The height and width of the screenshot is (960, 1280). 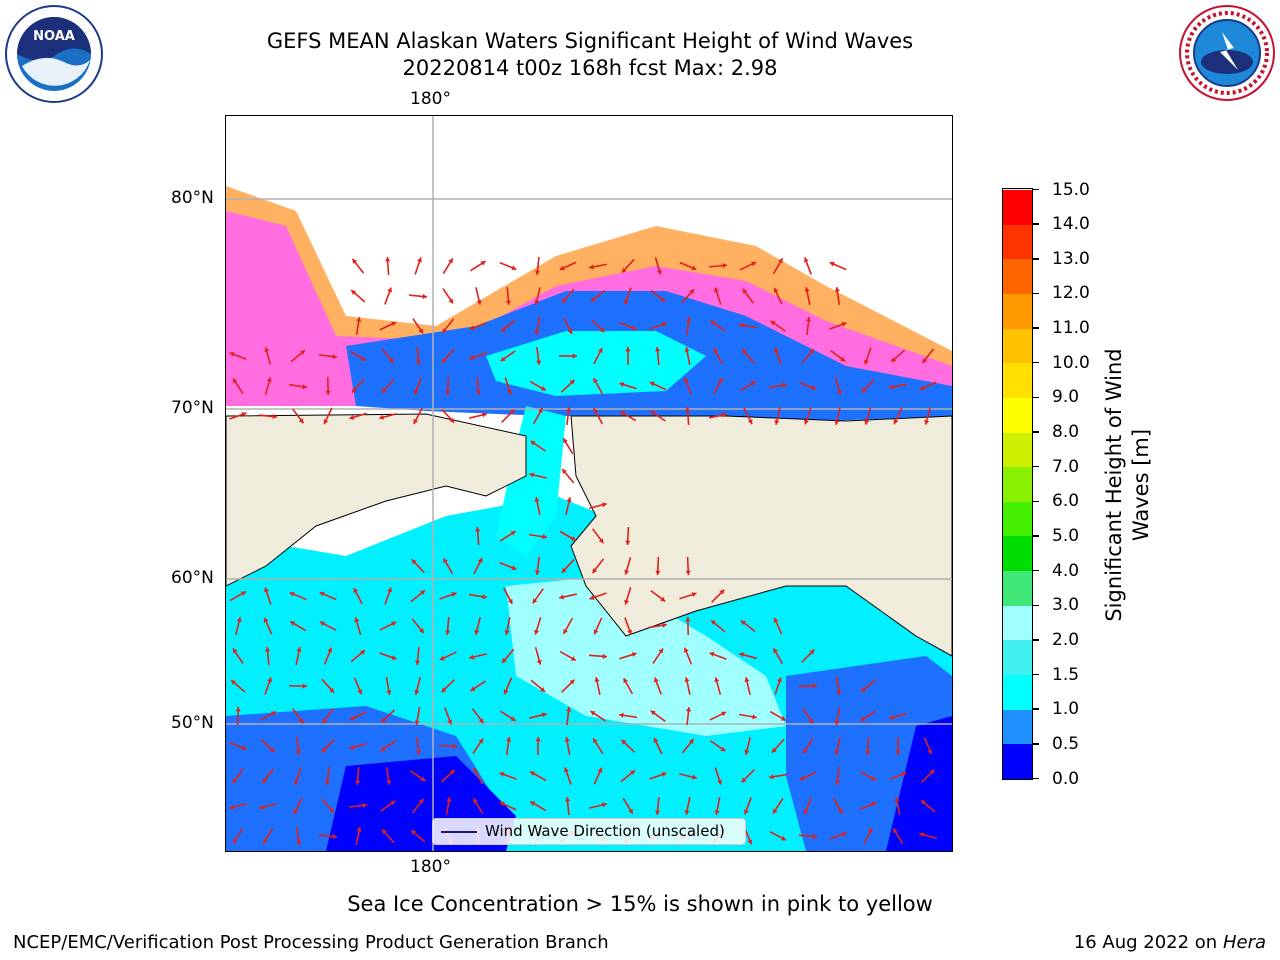 I want to click on nws-logo, so click(x=1227, y=53).